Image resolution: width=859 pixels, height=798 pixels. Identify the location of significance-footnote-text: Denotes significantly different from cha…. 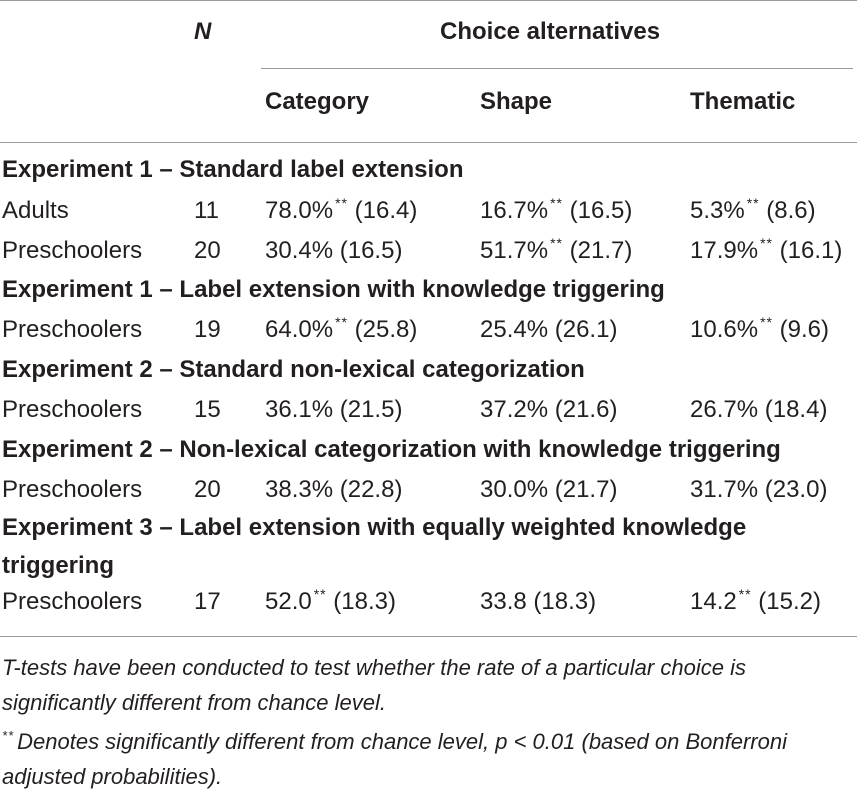
(394, 759).